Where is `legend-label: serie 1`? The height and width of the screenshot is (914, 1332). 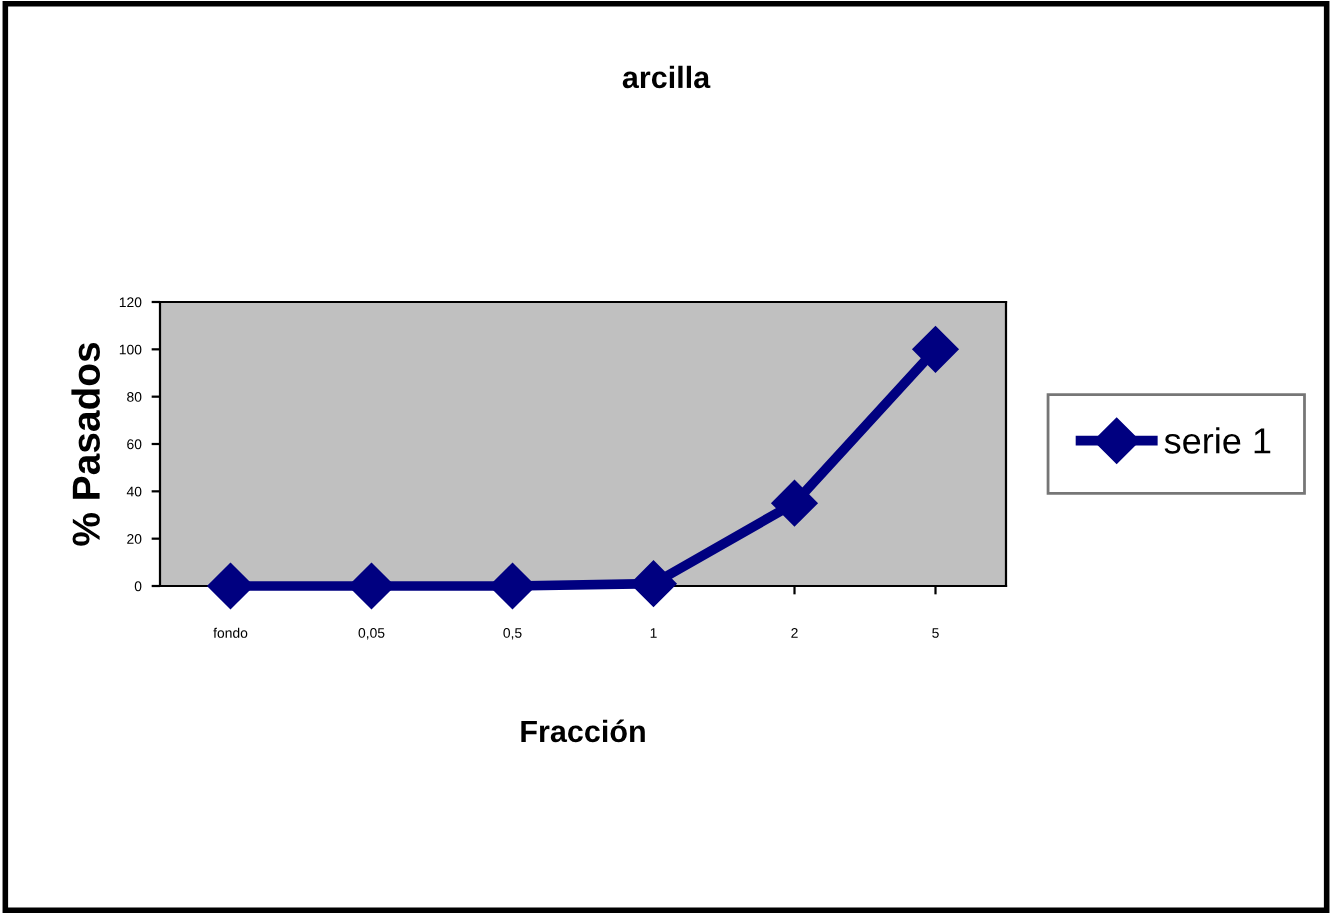
legend-label: serie 1 is located at coordinates (1217, 440).